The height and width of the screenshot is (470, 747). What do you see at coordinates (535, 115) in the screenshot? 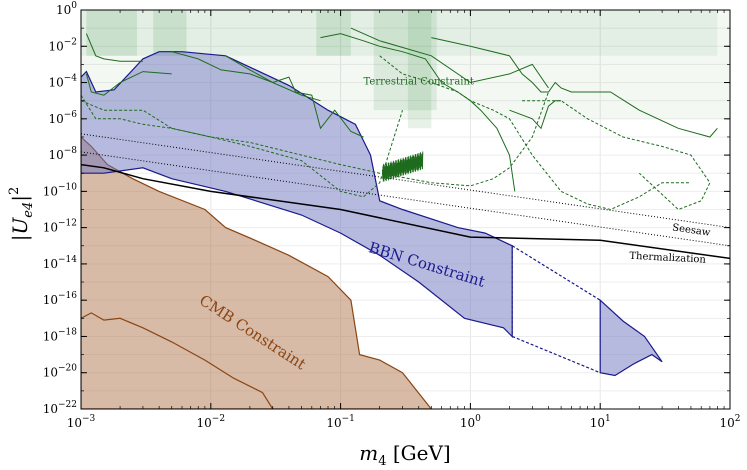
I see `terrestrial-bound-h-curve` at bounding box center [535, 115].